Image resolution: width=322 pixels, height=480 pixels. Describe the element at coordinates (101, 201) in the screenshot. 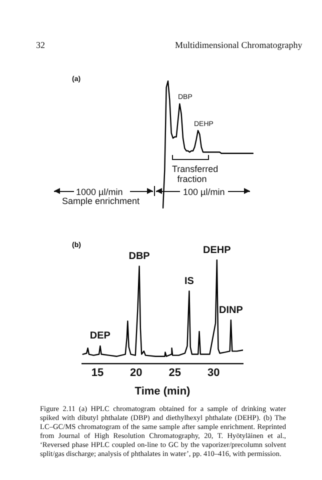

I see `text: Sample enrichment` at that location.